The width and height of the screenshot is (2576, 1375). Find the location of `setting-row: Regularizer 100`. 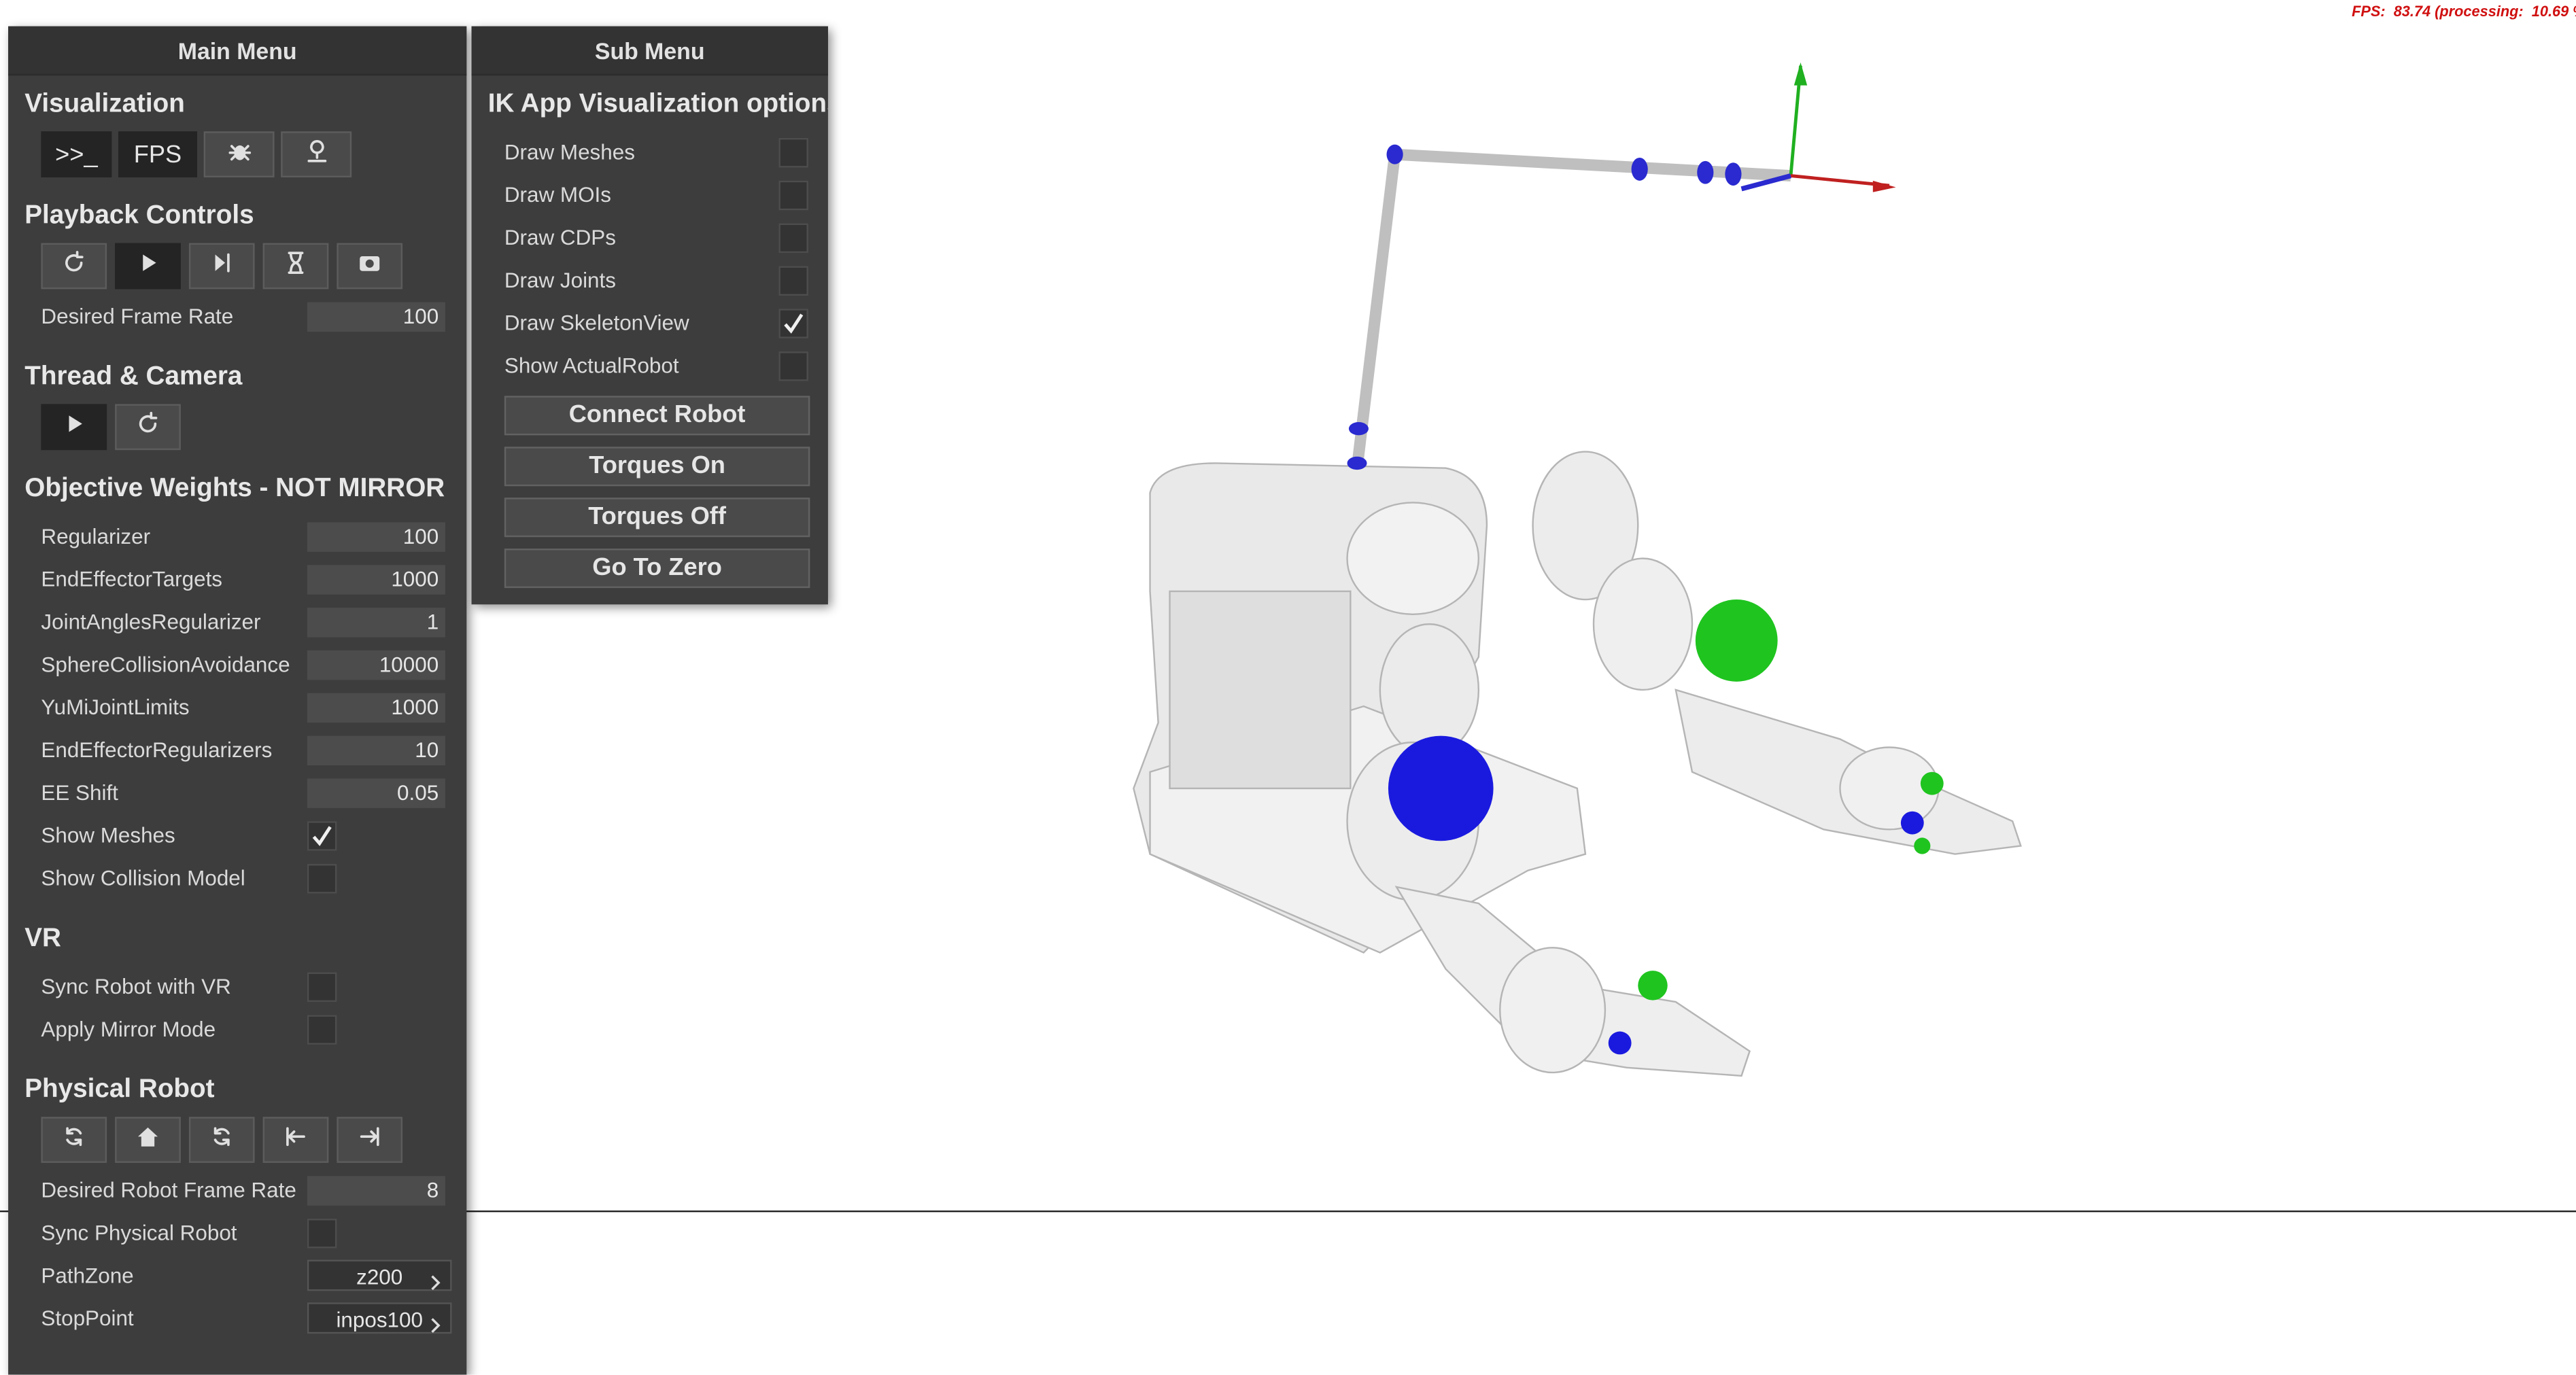

setting-row: Regularizer 100 is located at coordinates (237, 538).